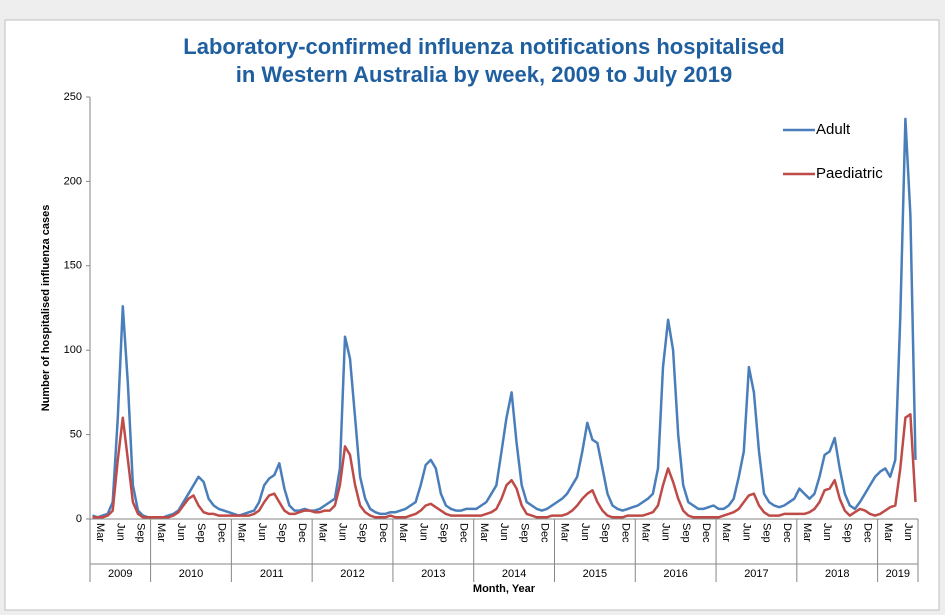  I want to click on y-axis-title: Number of hospitalised influenza cases, so click(46, 308).